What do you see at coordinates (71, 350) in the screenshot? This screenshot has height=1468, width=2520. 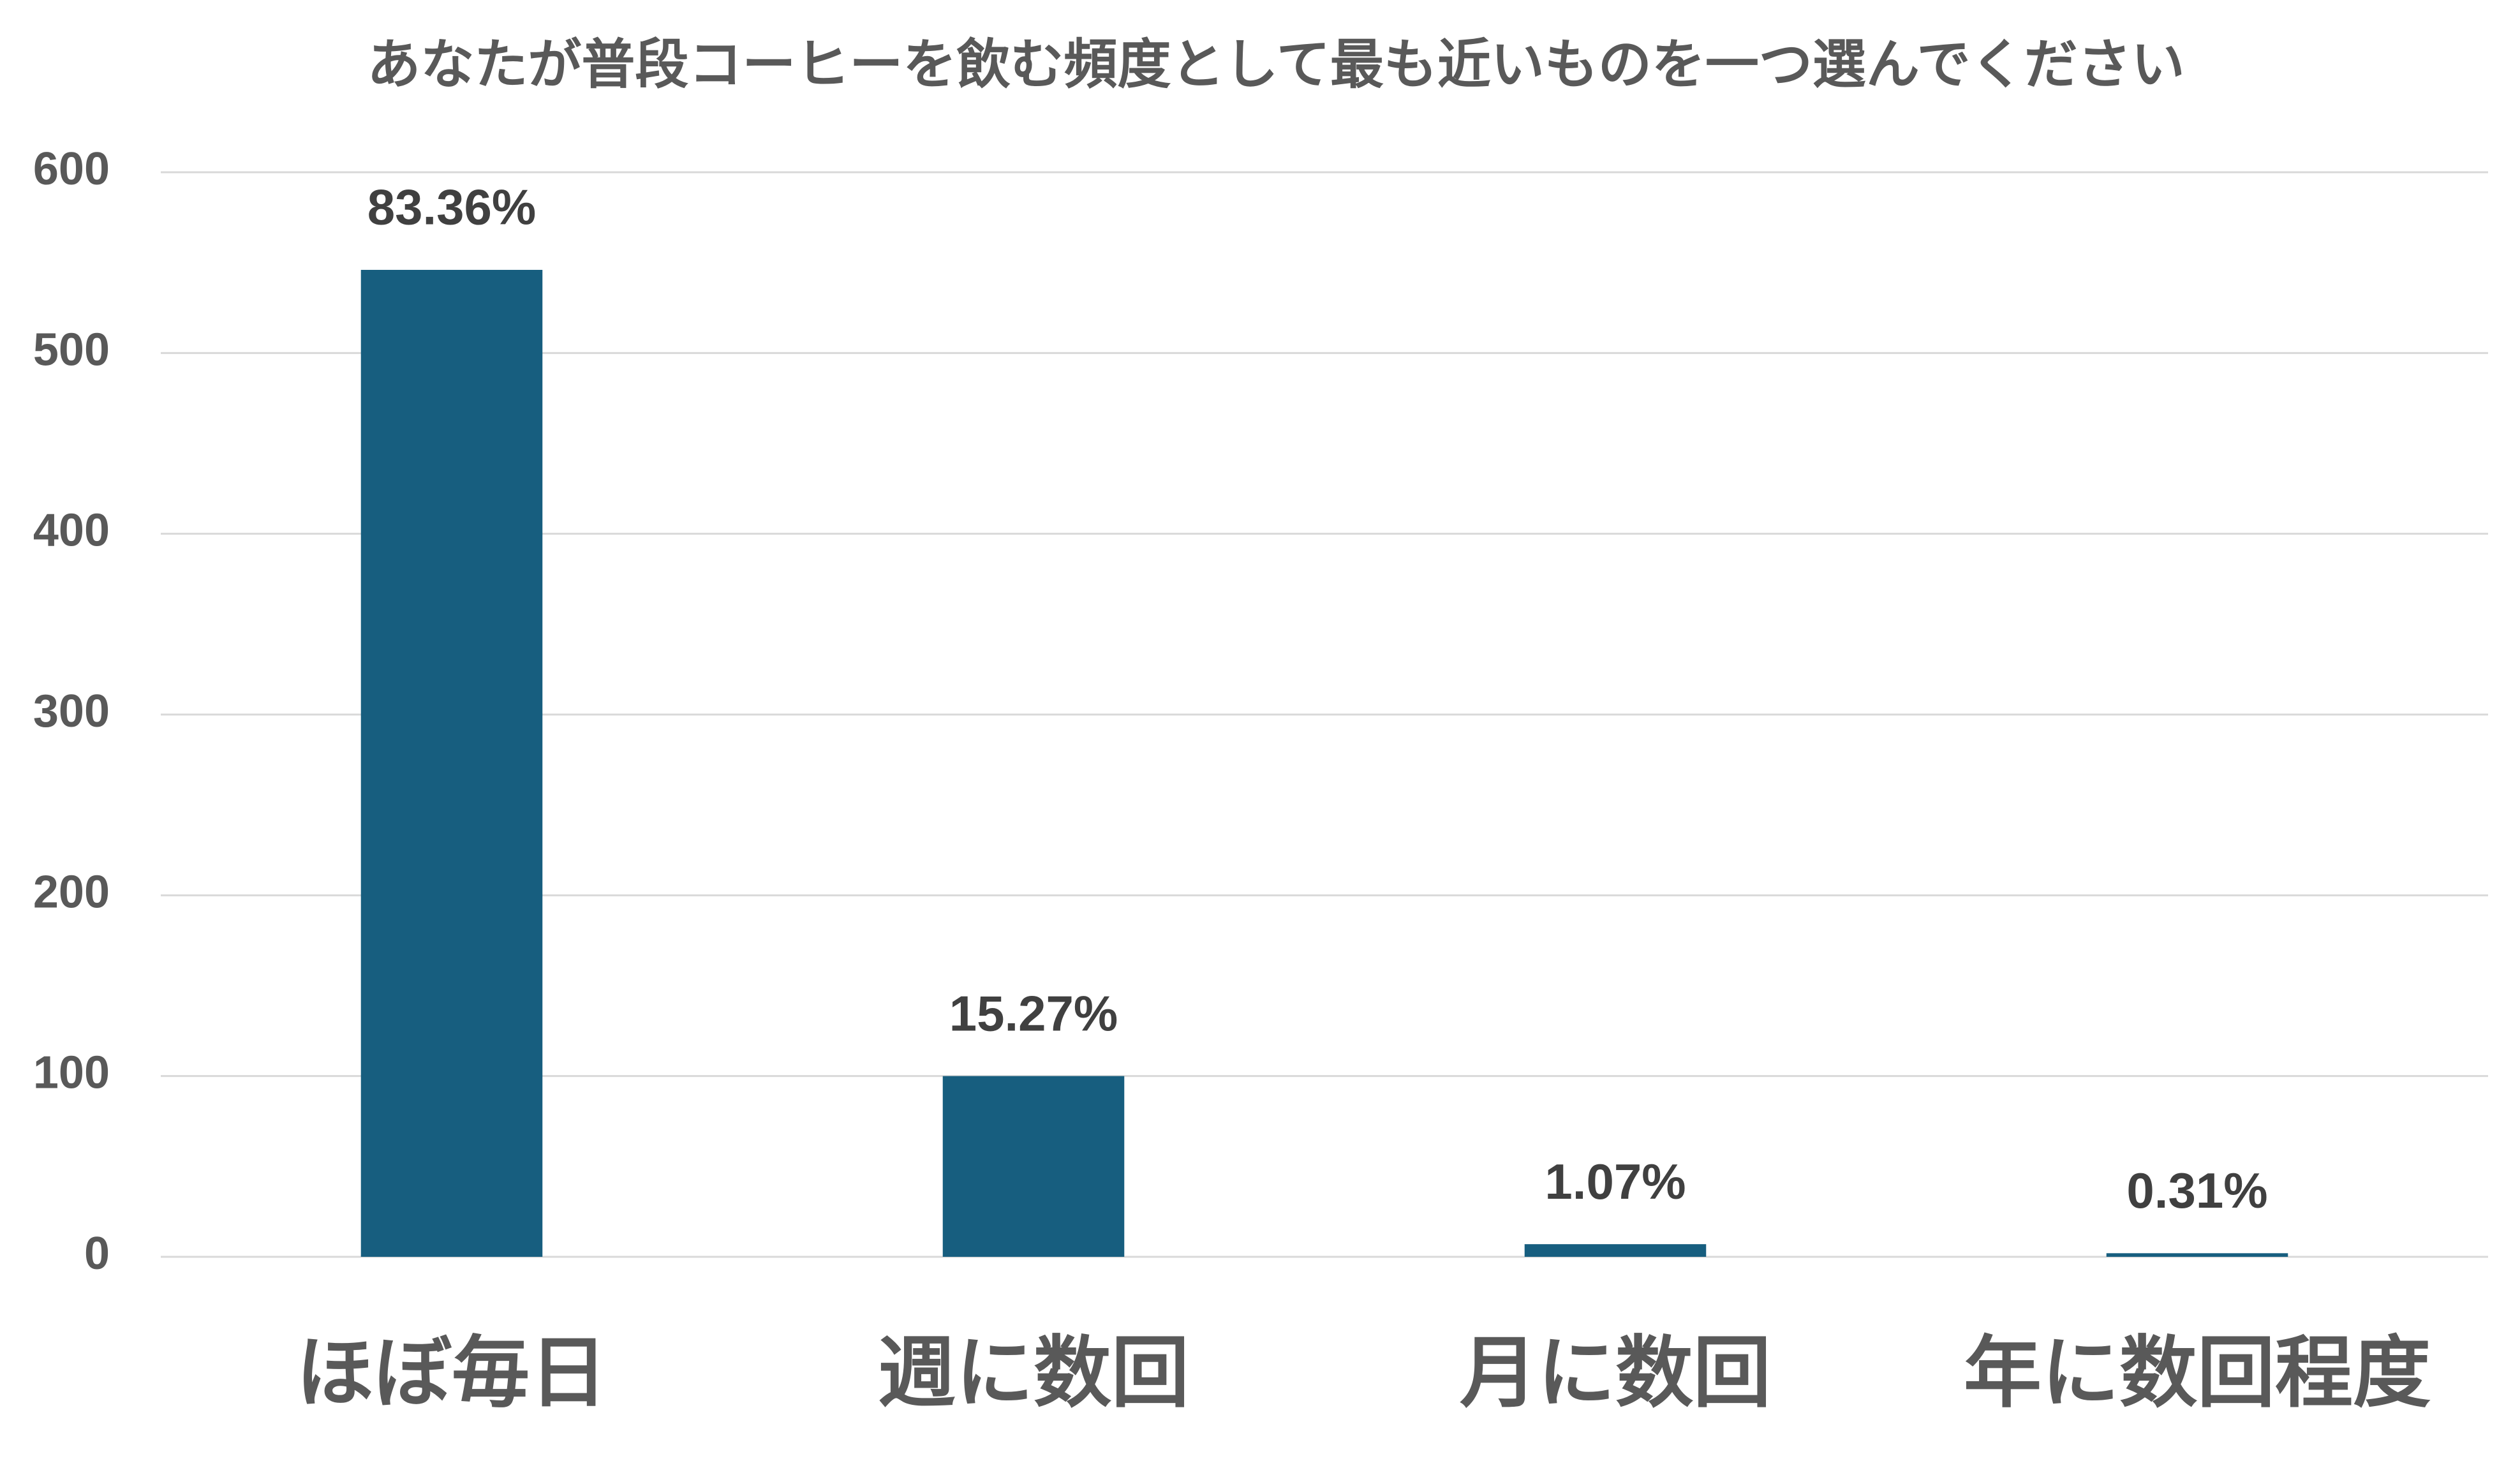 I see `y-tick-label: 500` at bounding box center [71, 350].